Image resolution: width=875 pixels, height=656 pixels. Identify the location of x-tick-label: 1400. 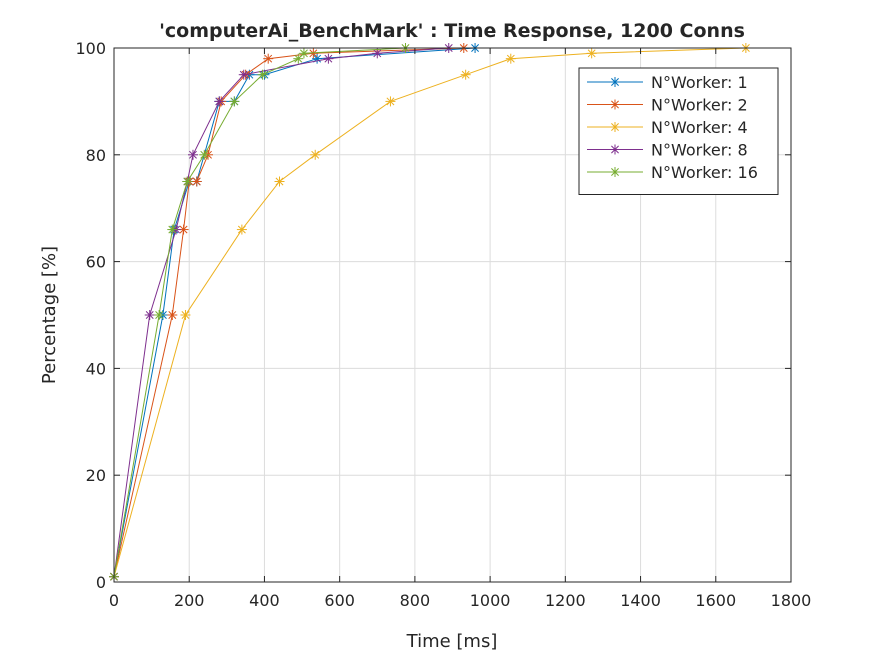
(640, 600).